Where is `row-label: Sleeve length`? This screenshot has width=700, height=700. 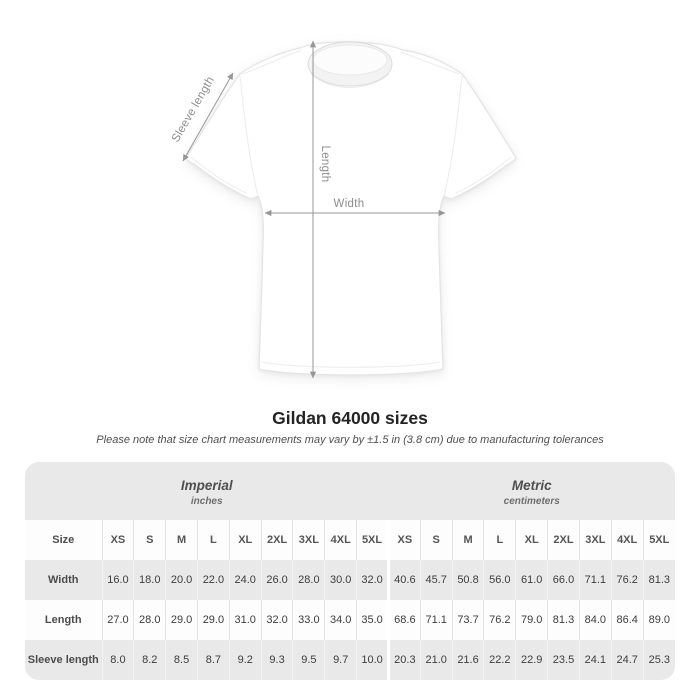 row-label: Sleeve length is located at coordinates (63, 660).